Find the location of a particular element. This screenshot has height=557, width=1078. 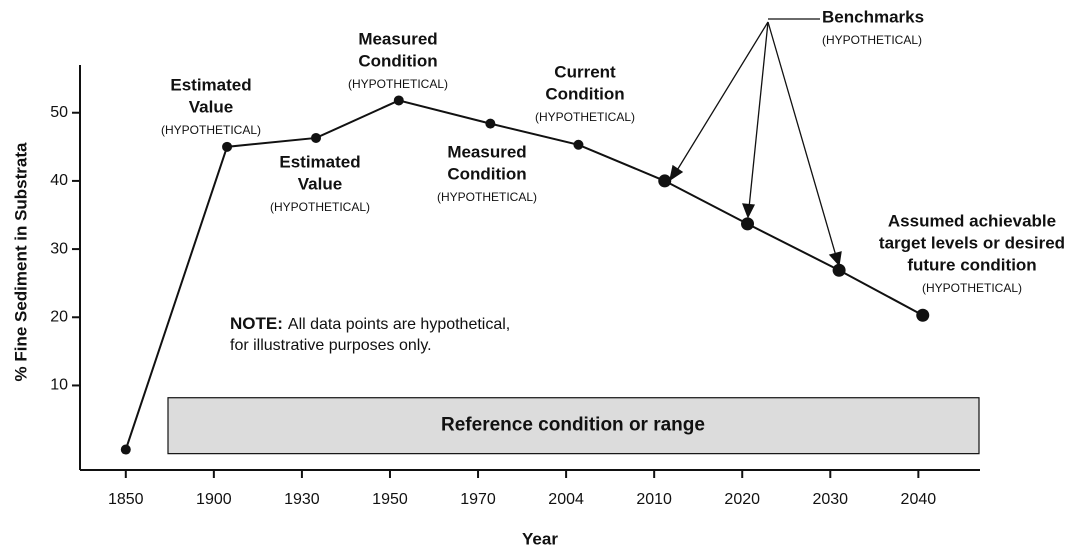

y-tick-label: 50 is located at coordinates (59, 112).